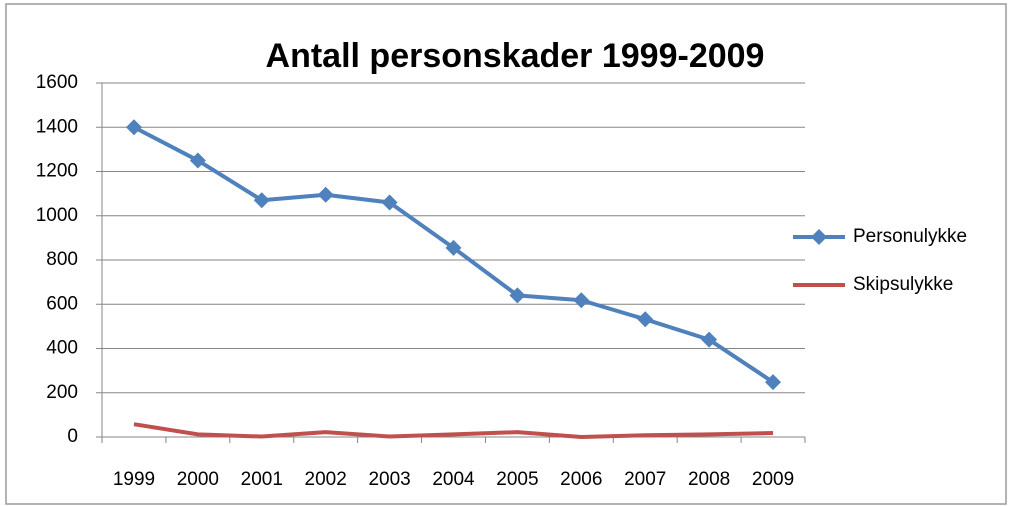 This screenshot has width=1010, height=506. What do you see at coordinates (62, 259) in the screenshot?
I see `y-tick-label: 800` at bounding box center [62, 259].